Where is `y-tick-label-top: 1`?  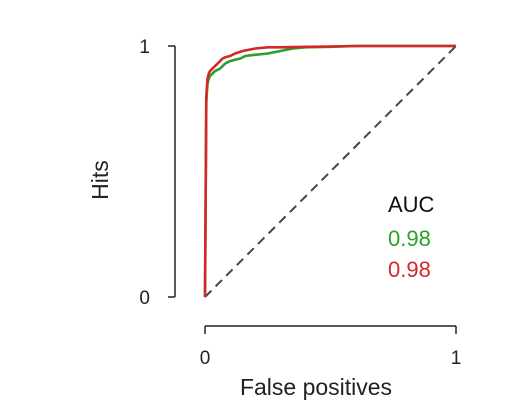
y-tick-label-top: 1 is located at coordinates (144, 47).